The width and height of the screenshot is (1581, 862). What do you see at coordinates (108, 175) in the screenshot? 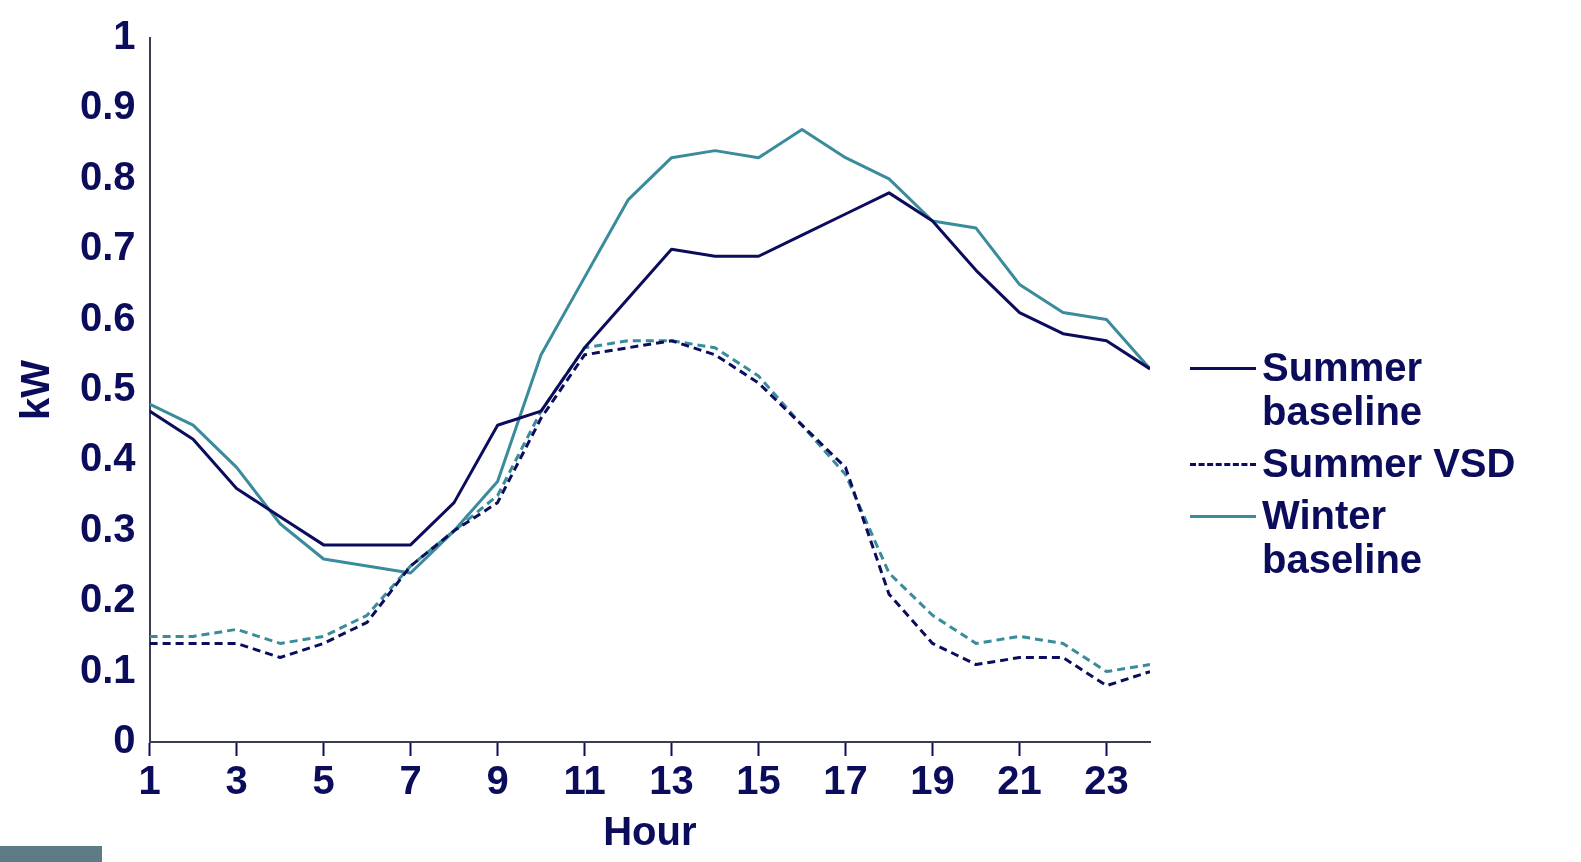
I see `y-tick-label: 0.8` at bounding box center [108, 175].